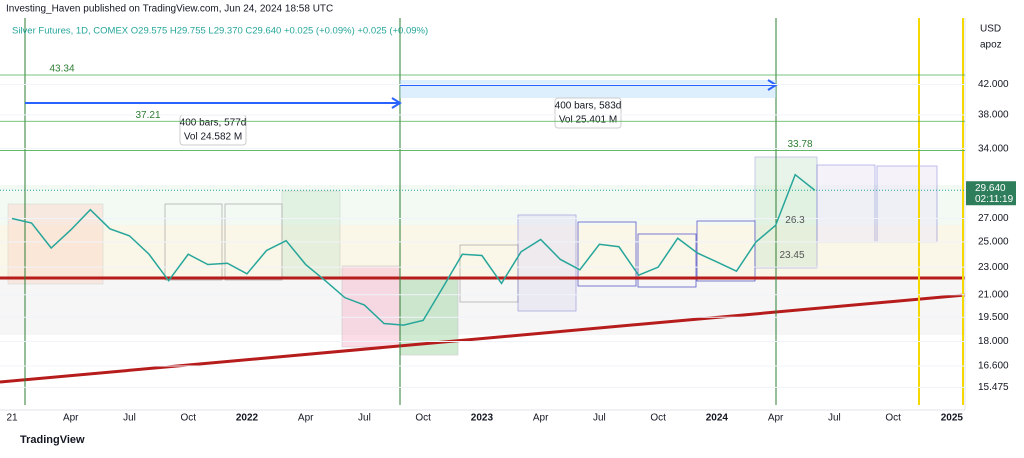 This screenshot has height=458, width=1024. I want to click on measure-bars: 400 bars, 577d, so click(213, 123).